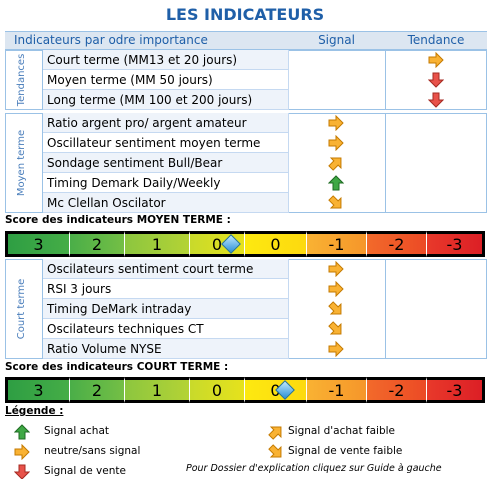  What do you see at coordinates (165, 289) in the screenshot?
I see `indicator: RSI 3 jours` at bounding box center [165, 289].